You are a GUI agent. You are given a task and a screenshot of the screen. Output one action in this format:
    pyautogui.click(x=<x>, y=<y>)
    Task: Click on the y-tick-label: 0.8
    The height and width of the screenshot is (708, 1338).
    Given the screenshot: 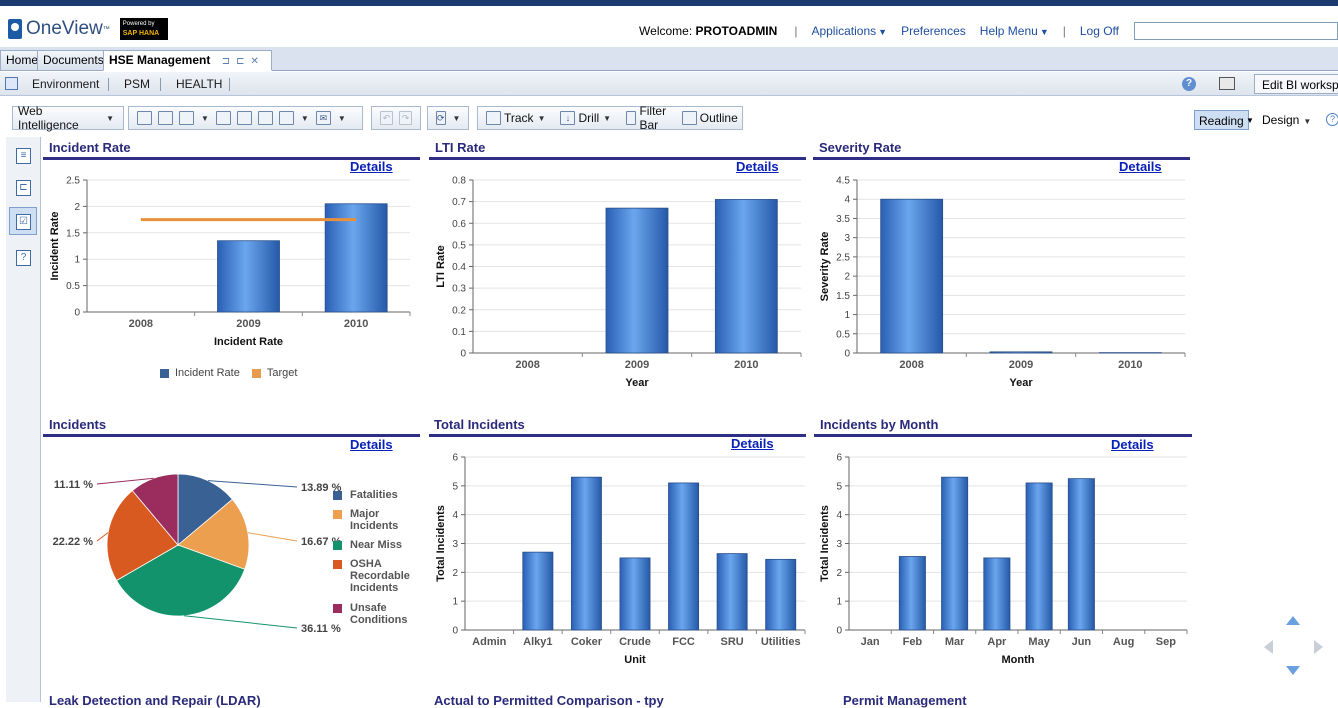 What is the action you would take?
    pyautogui.click(x=459, y=181)
    